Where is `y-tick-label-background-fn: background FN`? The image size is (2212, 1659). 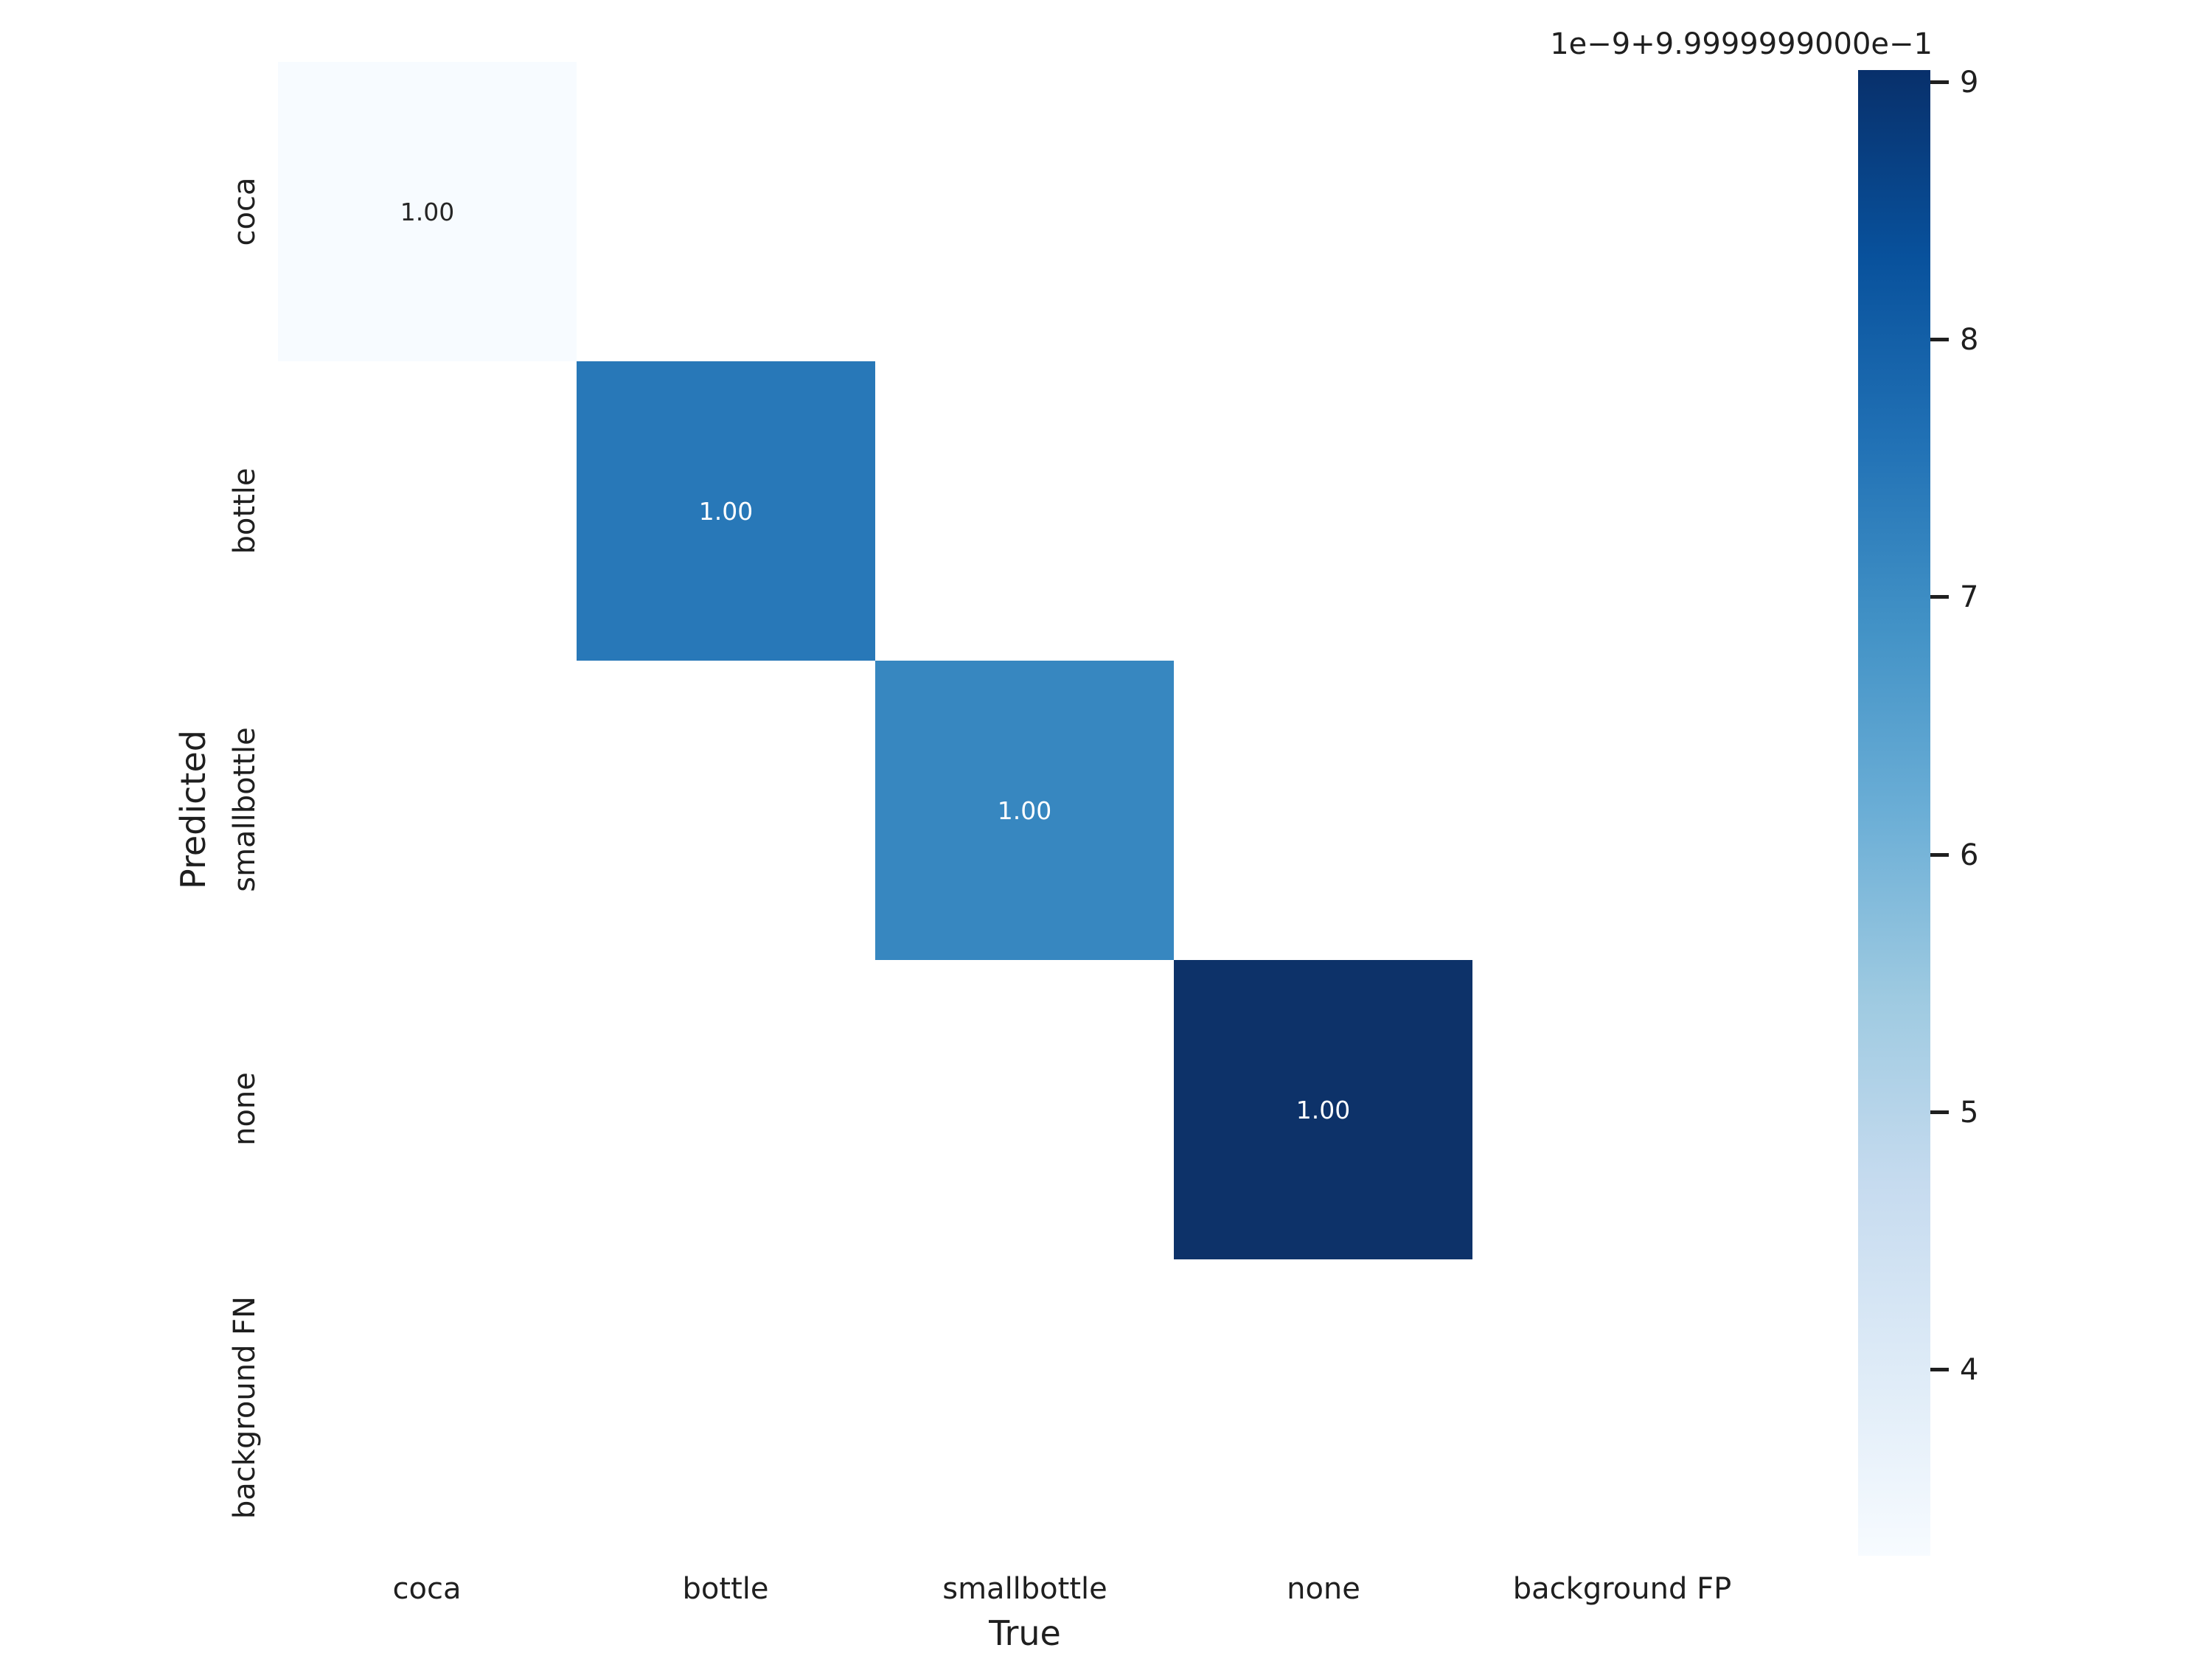 y-tick-label-background-fn: background FN is located at coordinates (245, 1407).